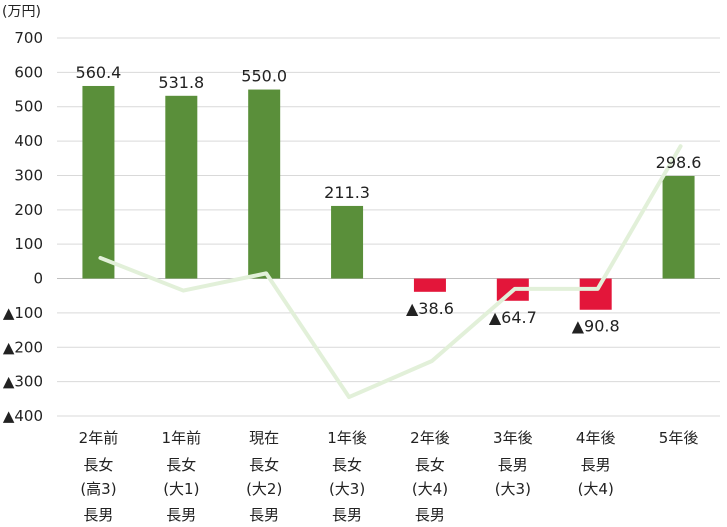 The height and width of the screenshot is (527, 727). What do you see at coordinates (38, 279) in the screenshot?
I see `y-tick-label: 0` at bounding box center [38, 279].